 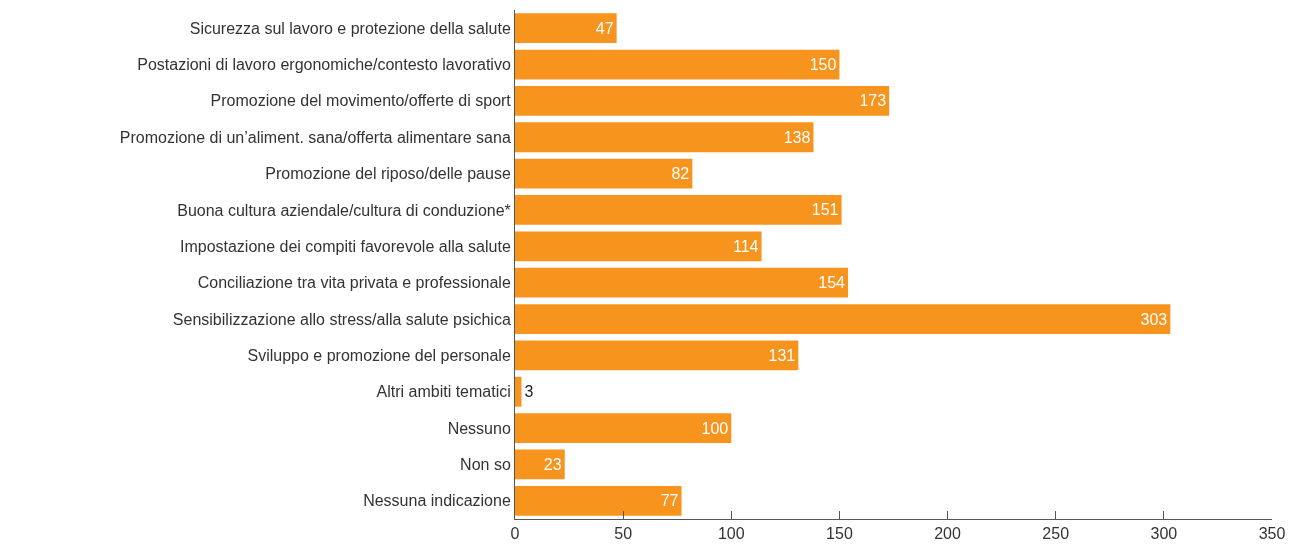 What do you see at coordinates (485, 465) in the screenshot?
I see `y-tick-label: Non so` at bounding box center [485, 465].